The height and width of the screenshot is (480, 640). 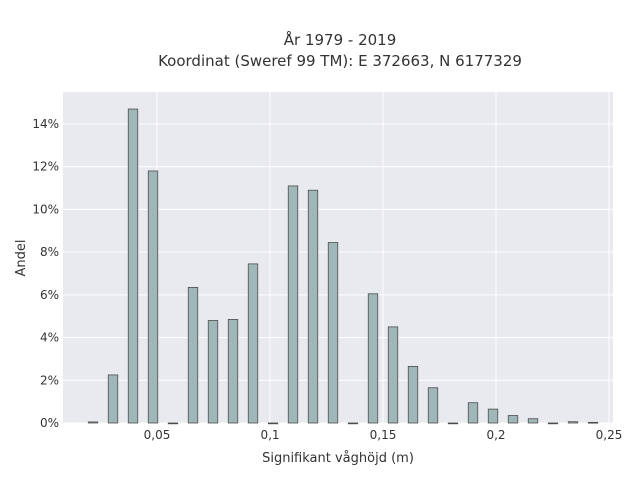 What do you see at coordinates (338, 458) in the screenshot?
I see `x-axis-title: Signifikant våghöjd (m)` at bounding box center [338, 458].